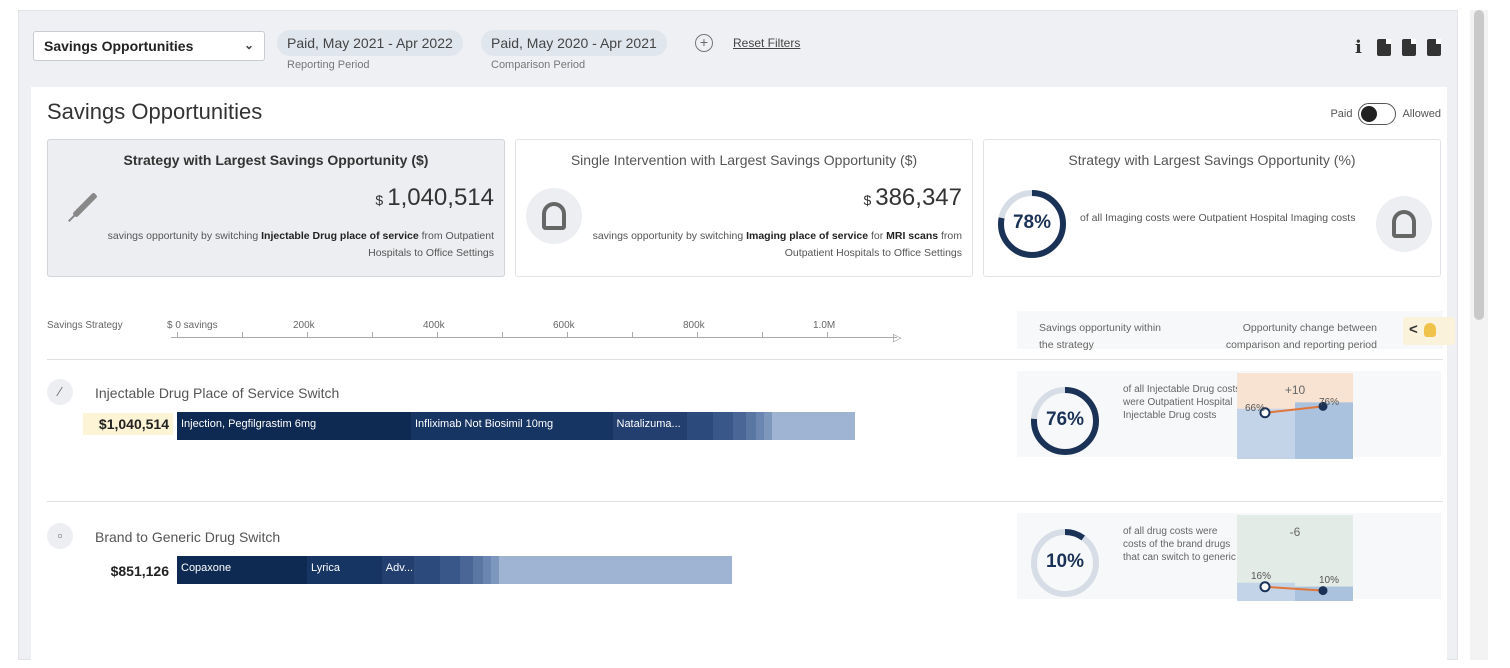  What do you see at coordinates (1479, 165) in the screenshot?
I see `scrollbar-thumb` at bounding box center [1479, 165].